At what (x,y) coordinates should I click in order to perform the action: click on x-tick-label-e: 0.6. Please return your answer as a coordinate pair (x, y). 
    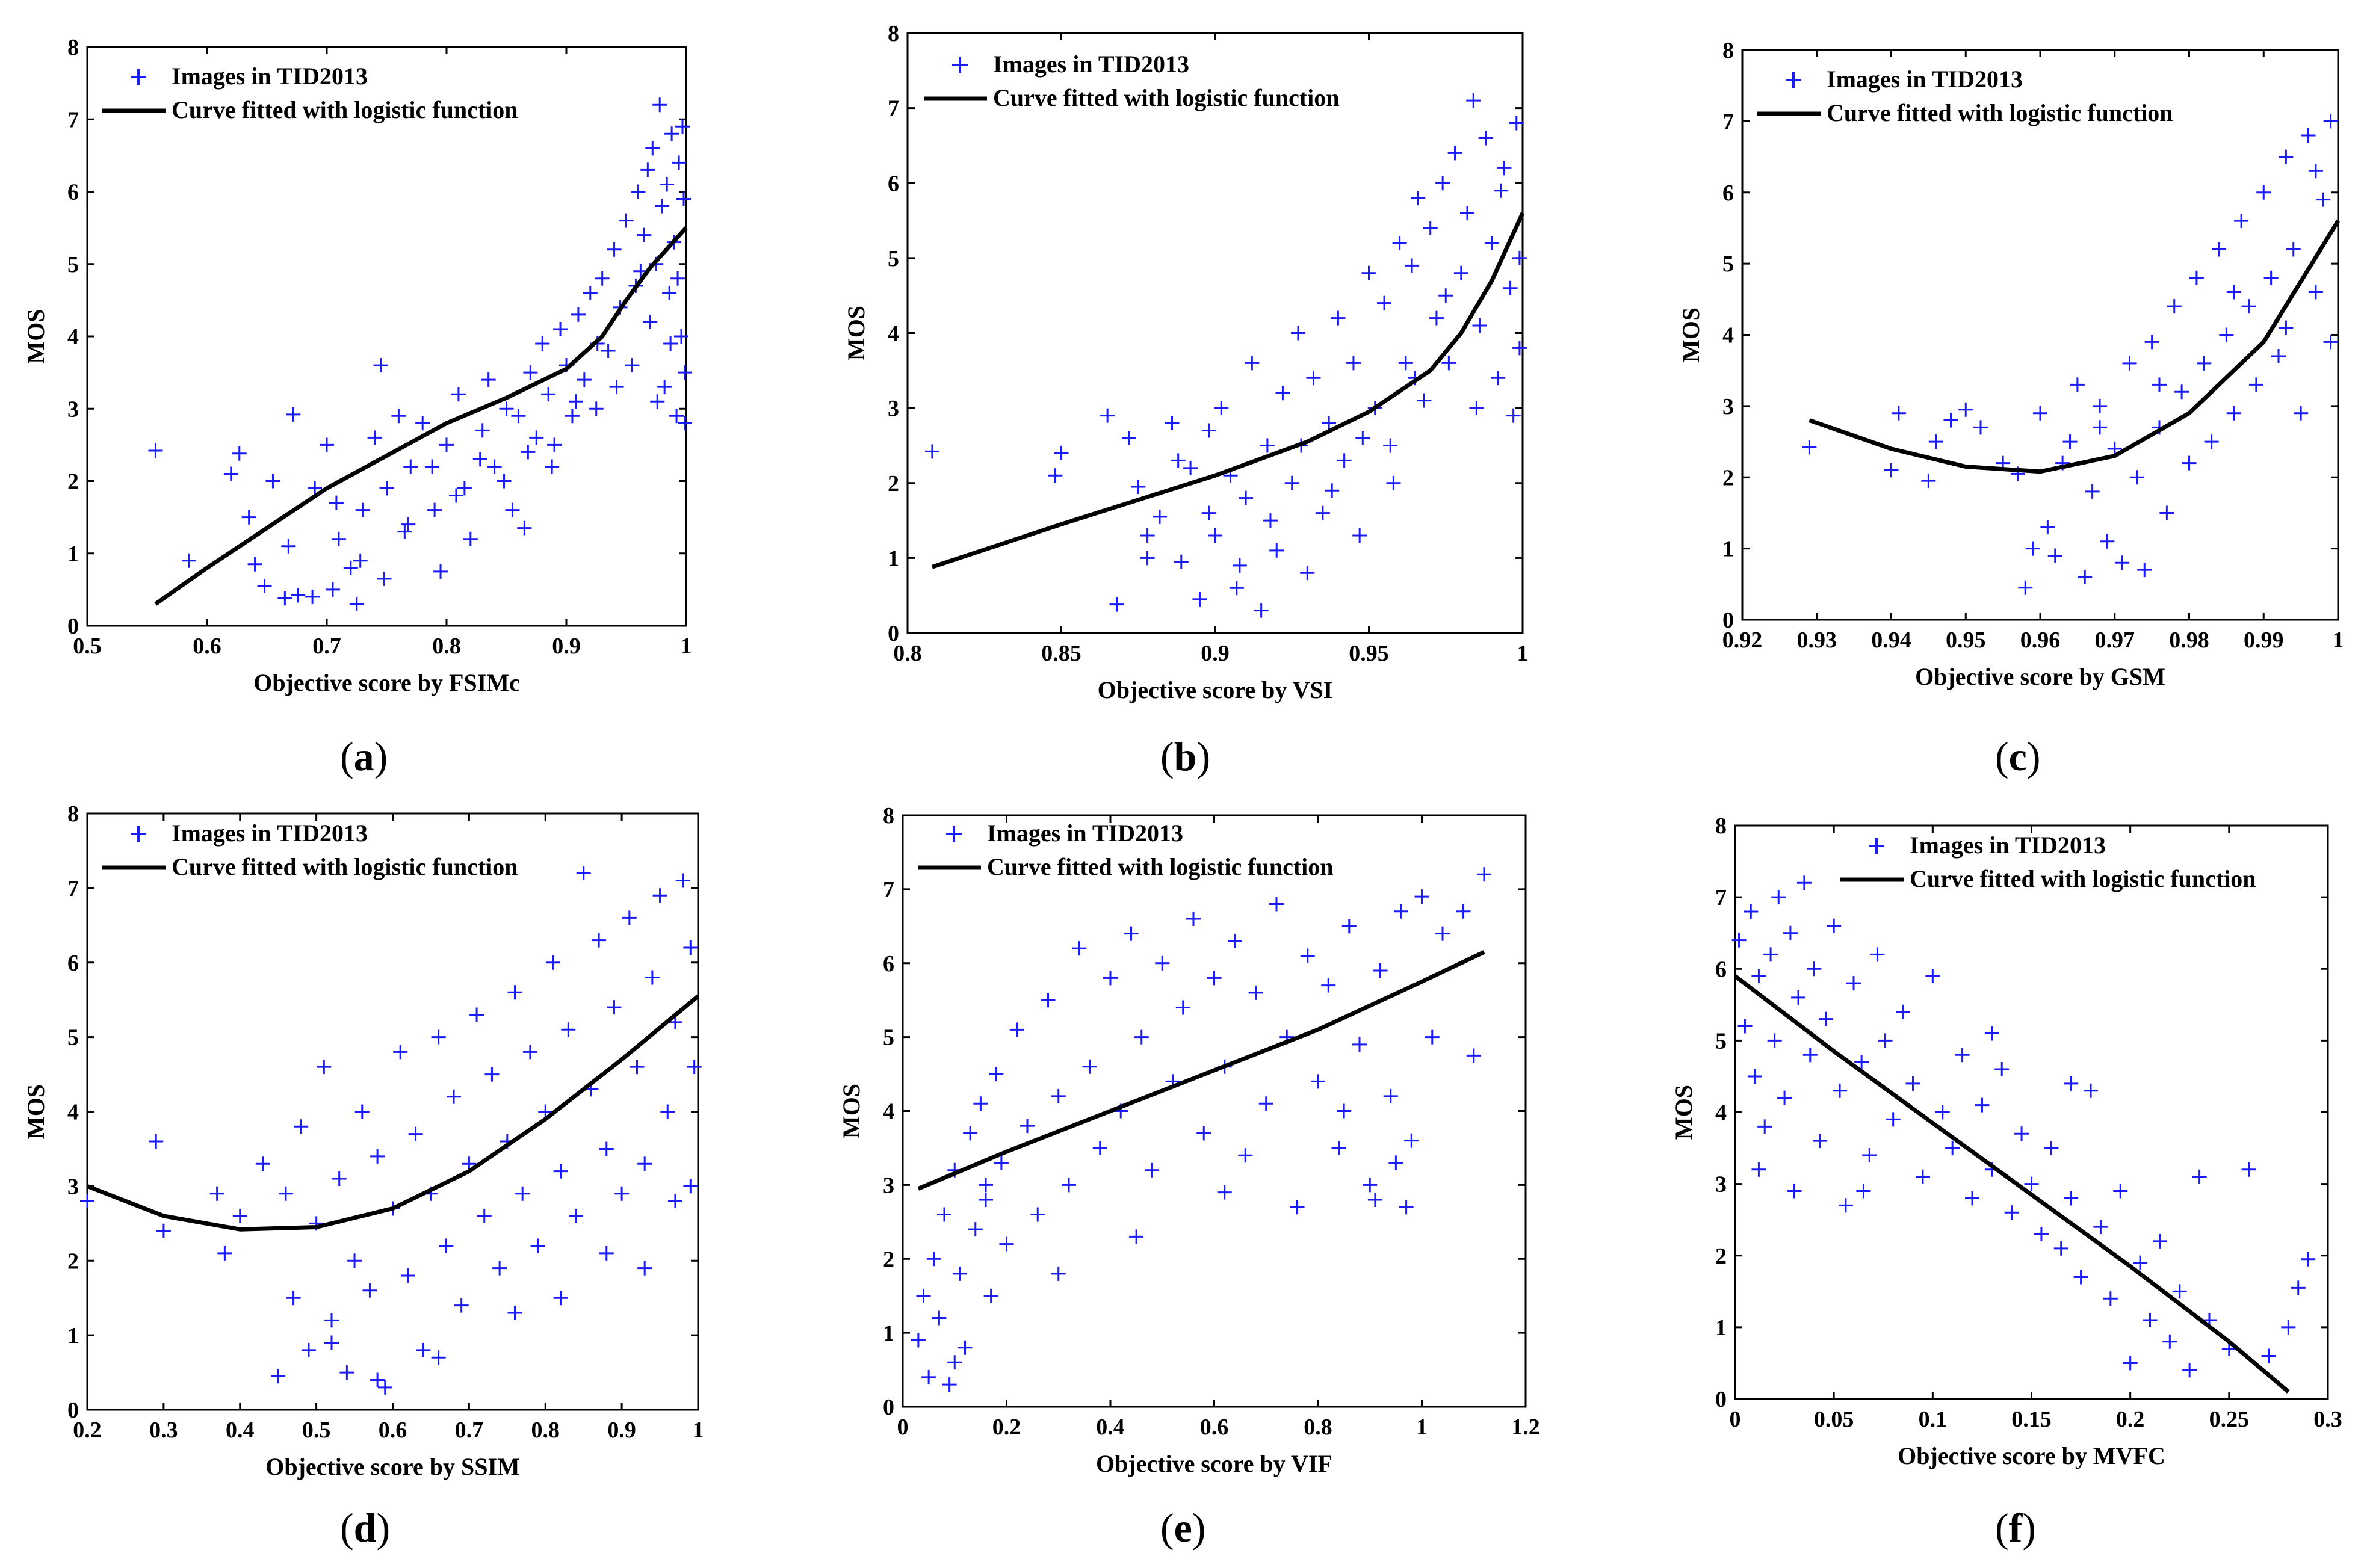
    Looking at the image, I should click on (1214, 1427).